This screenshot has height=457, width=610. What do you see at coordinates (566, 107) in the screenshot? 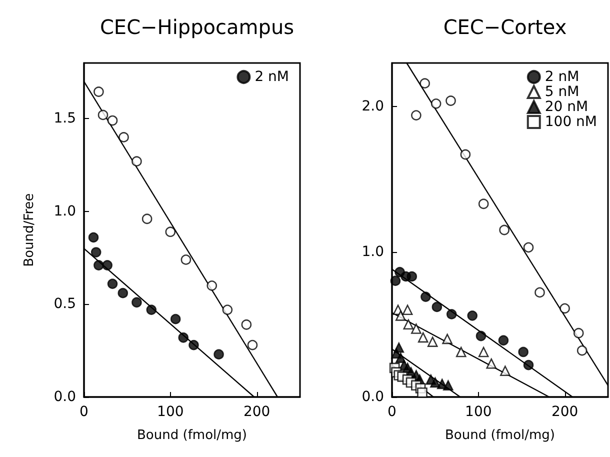
I see `legend-label: 20 nM` at bounding box center [566, 107].